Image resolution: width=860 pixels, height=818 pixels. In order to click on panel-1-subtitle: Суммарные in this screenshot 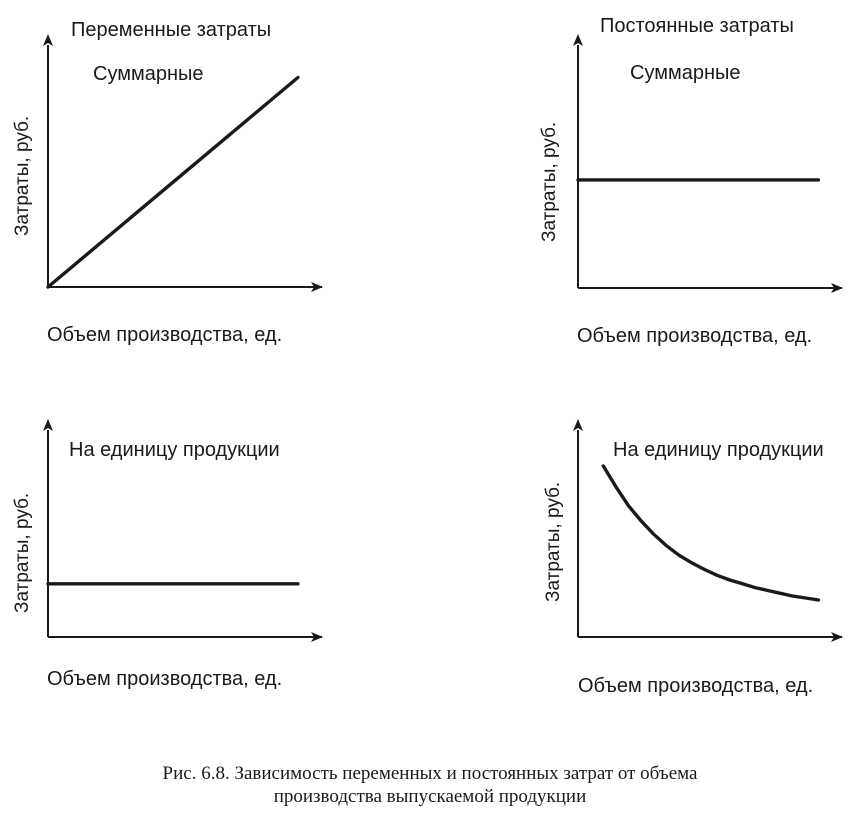, I will do `click(148, 74)`.